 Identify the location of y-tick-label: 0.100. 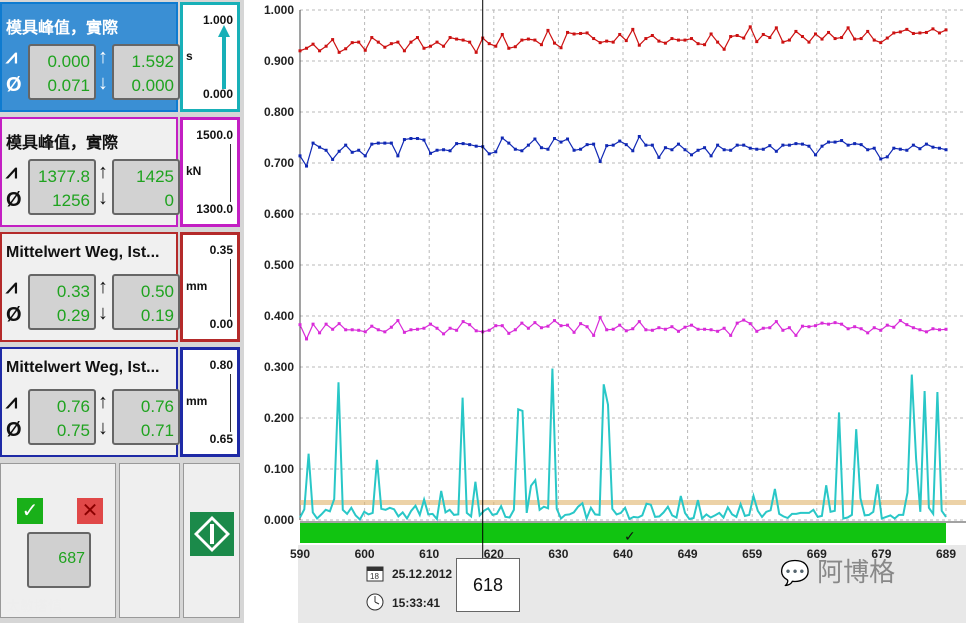
(279, 469).